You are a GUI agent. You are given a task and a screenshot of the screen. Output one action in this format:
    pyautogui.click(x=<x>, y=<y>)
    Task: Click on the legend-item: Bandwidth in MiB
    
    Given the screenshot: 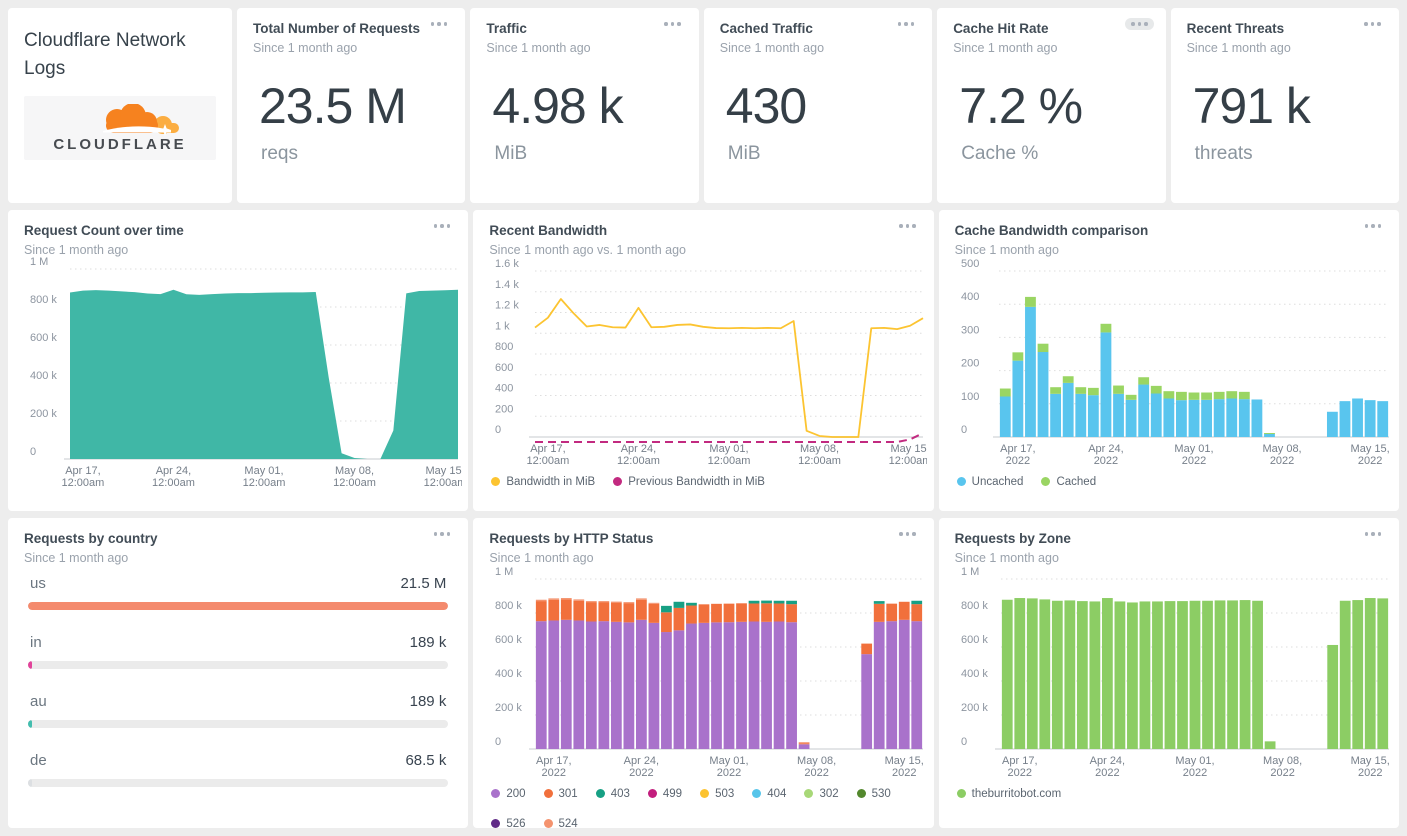 What is the action you would take?
    pyautogui.click(x=543, y=482)
    